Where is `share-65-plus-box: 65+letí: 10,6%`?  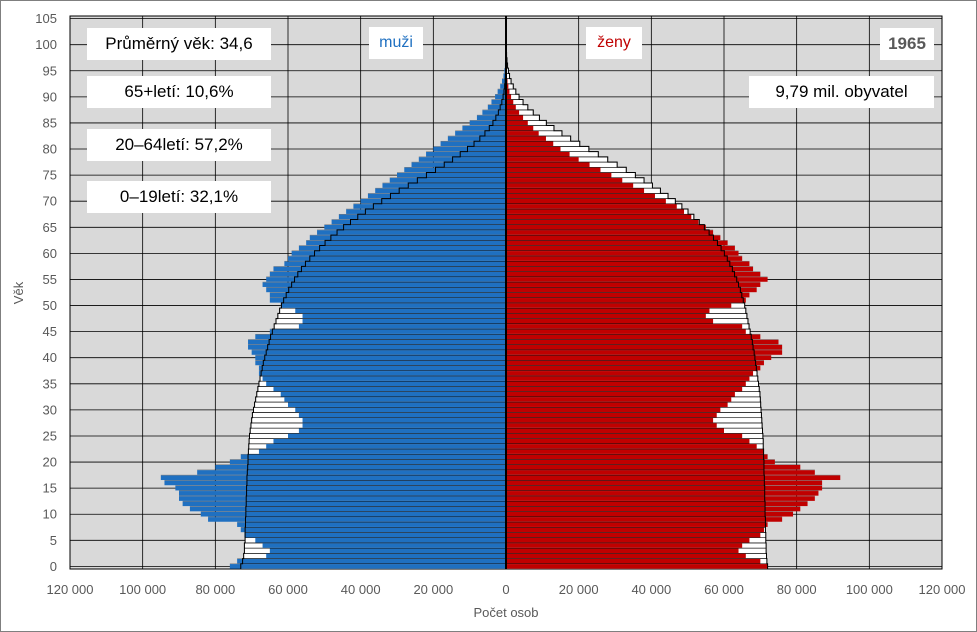
share-65-plus-box: 65+letí: 10,6% is located at coordinates (179, 92).